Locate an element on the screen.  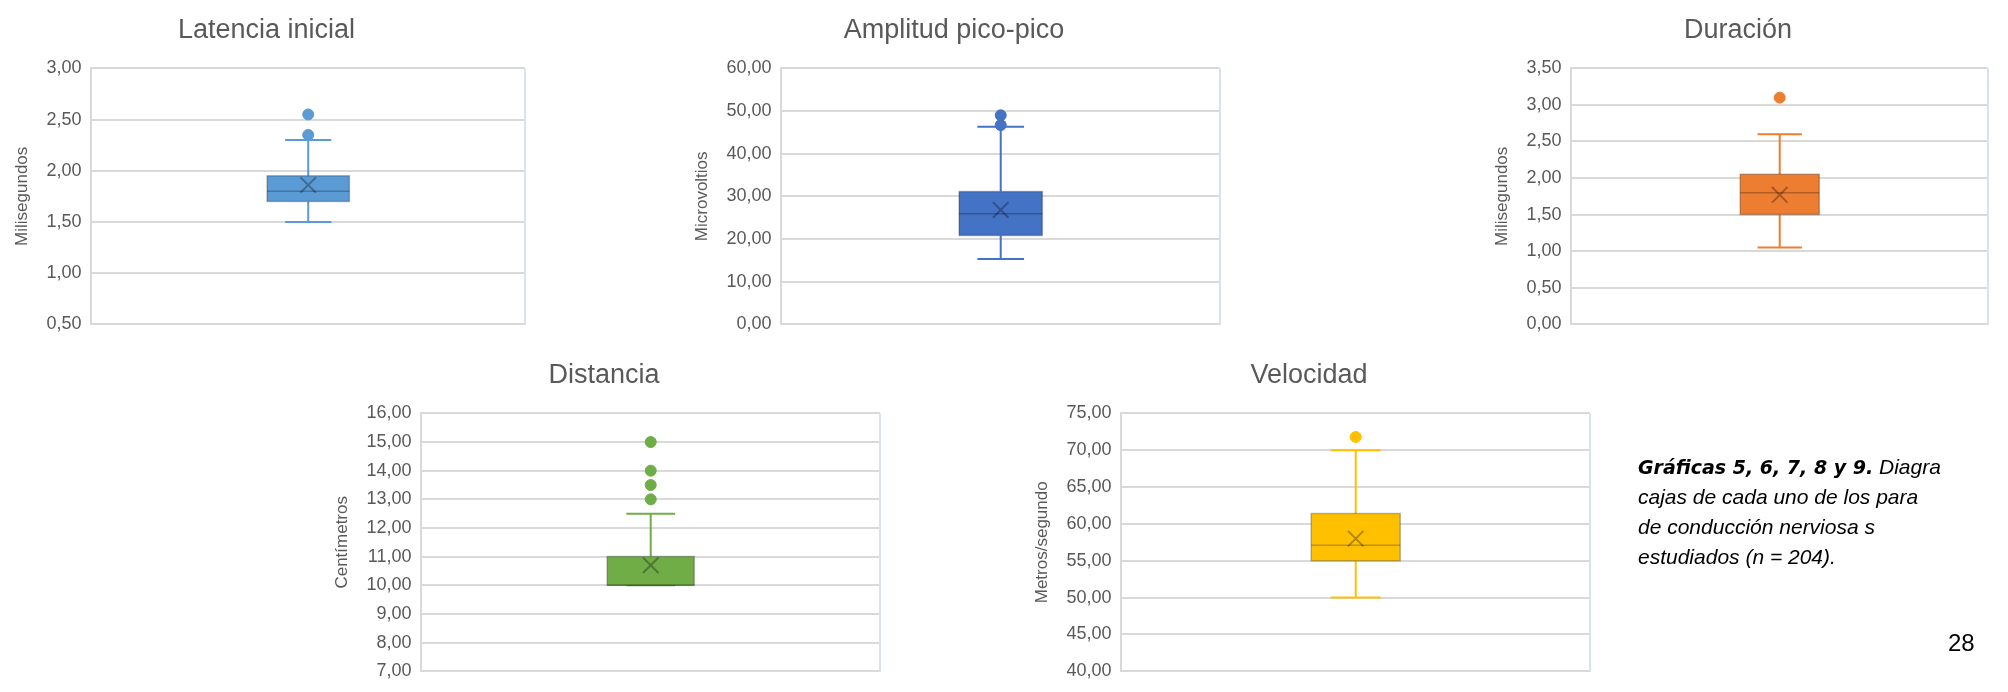
y-tick-label: 12,00 is located at coordinates (389, 526).